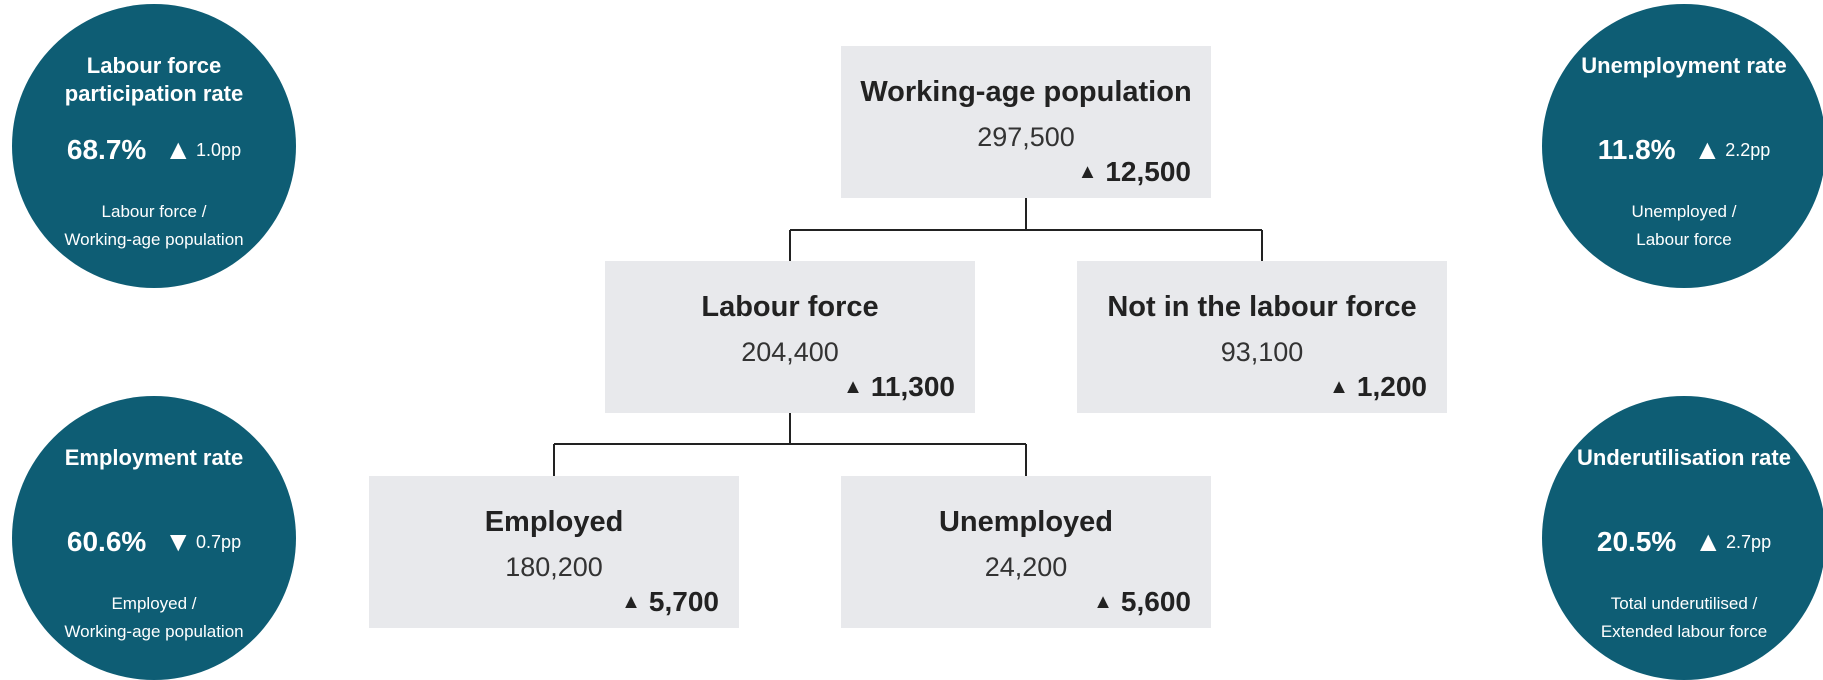  What do you see at coordinates (1684, 457) in the screenshot?
I see `circle-title: Underutilisation rate` at bounding box center [1684, 457].